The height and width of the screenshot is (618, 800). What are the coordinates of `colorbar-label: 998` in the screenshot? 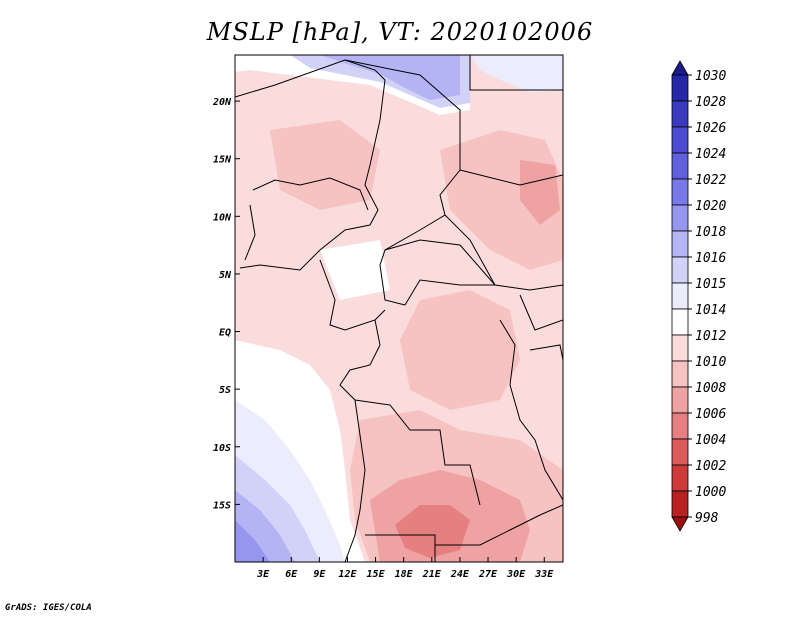 It's located at (707, 518).